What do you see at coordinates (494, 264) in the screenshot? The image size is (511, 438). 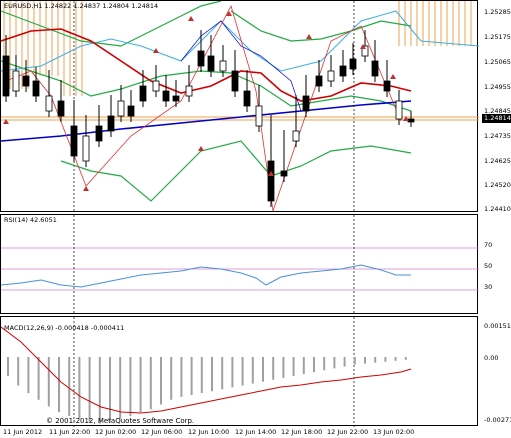 I see `rsi-scale: 70 50 30` at bounding box center [494, 264].